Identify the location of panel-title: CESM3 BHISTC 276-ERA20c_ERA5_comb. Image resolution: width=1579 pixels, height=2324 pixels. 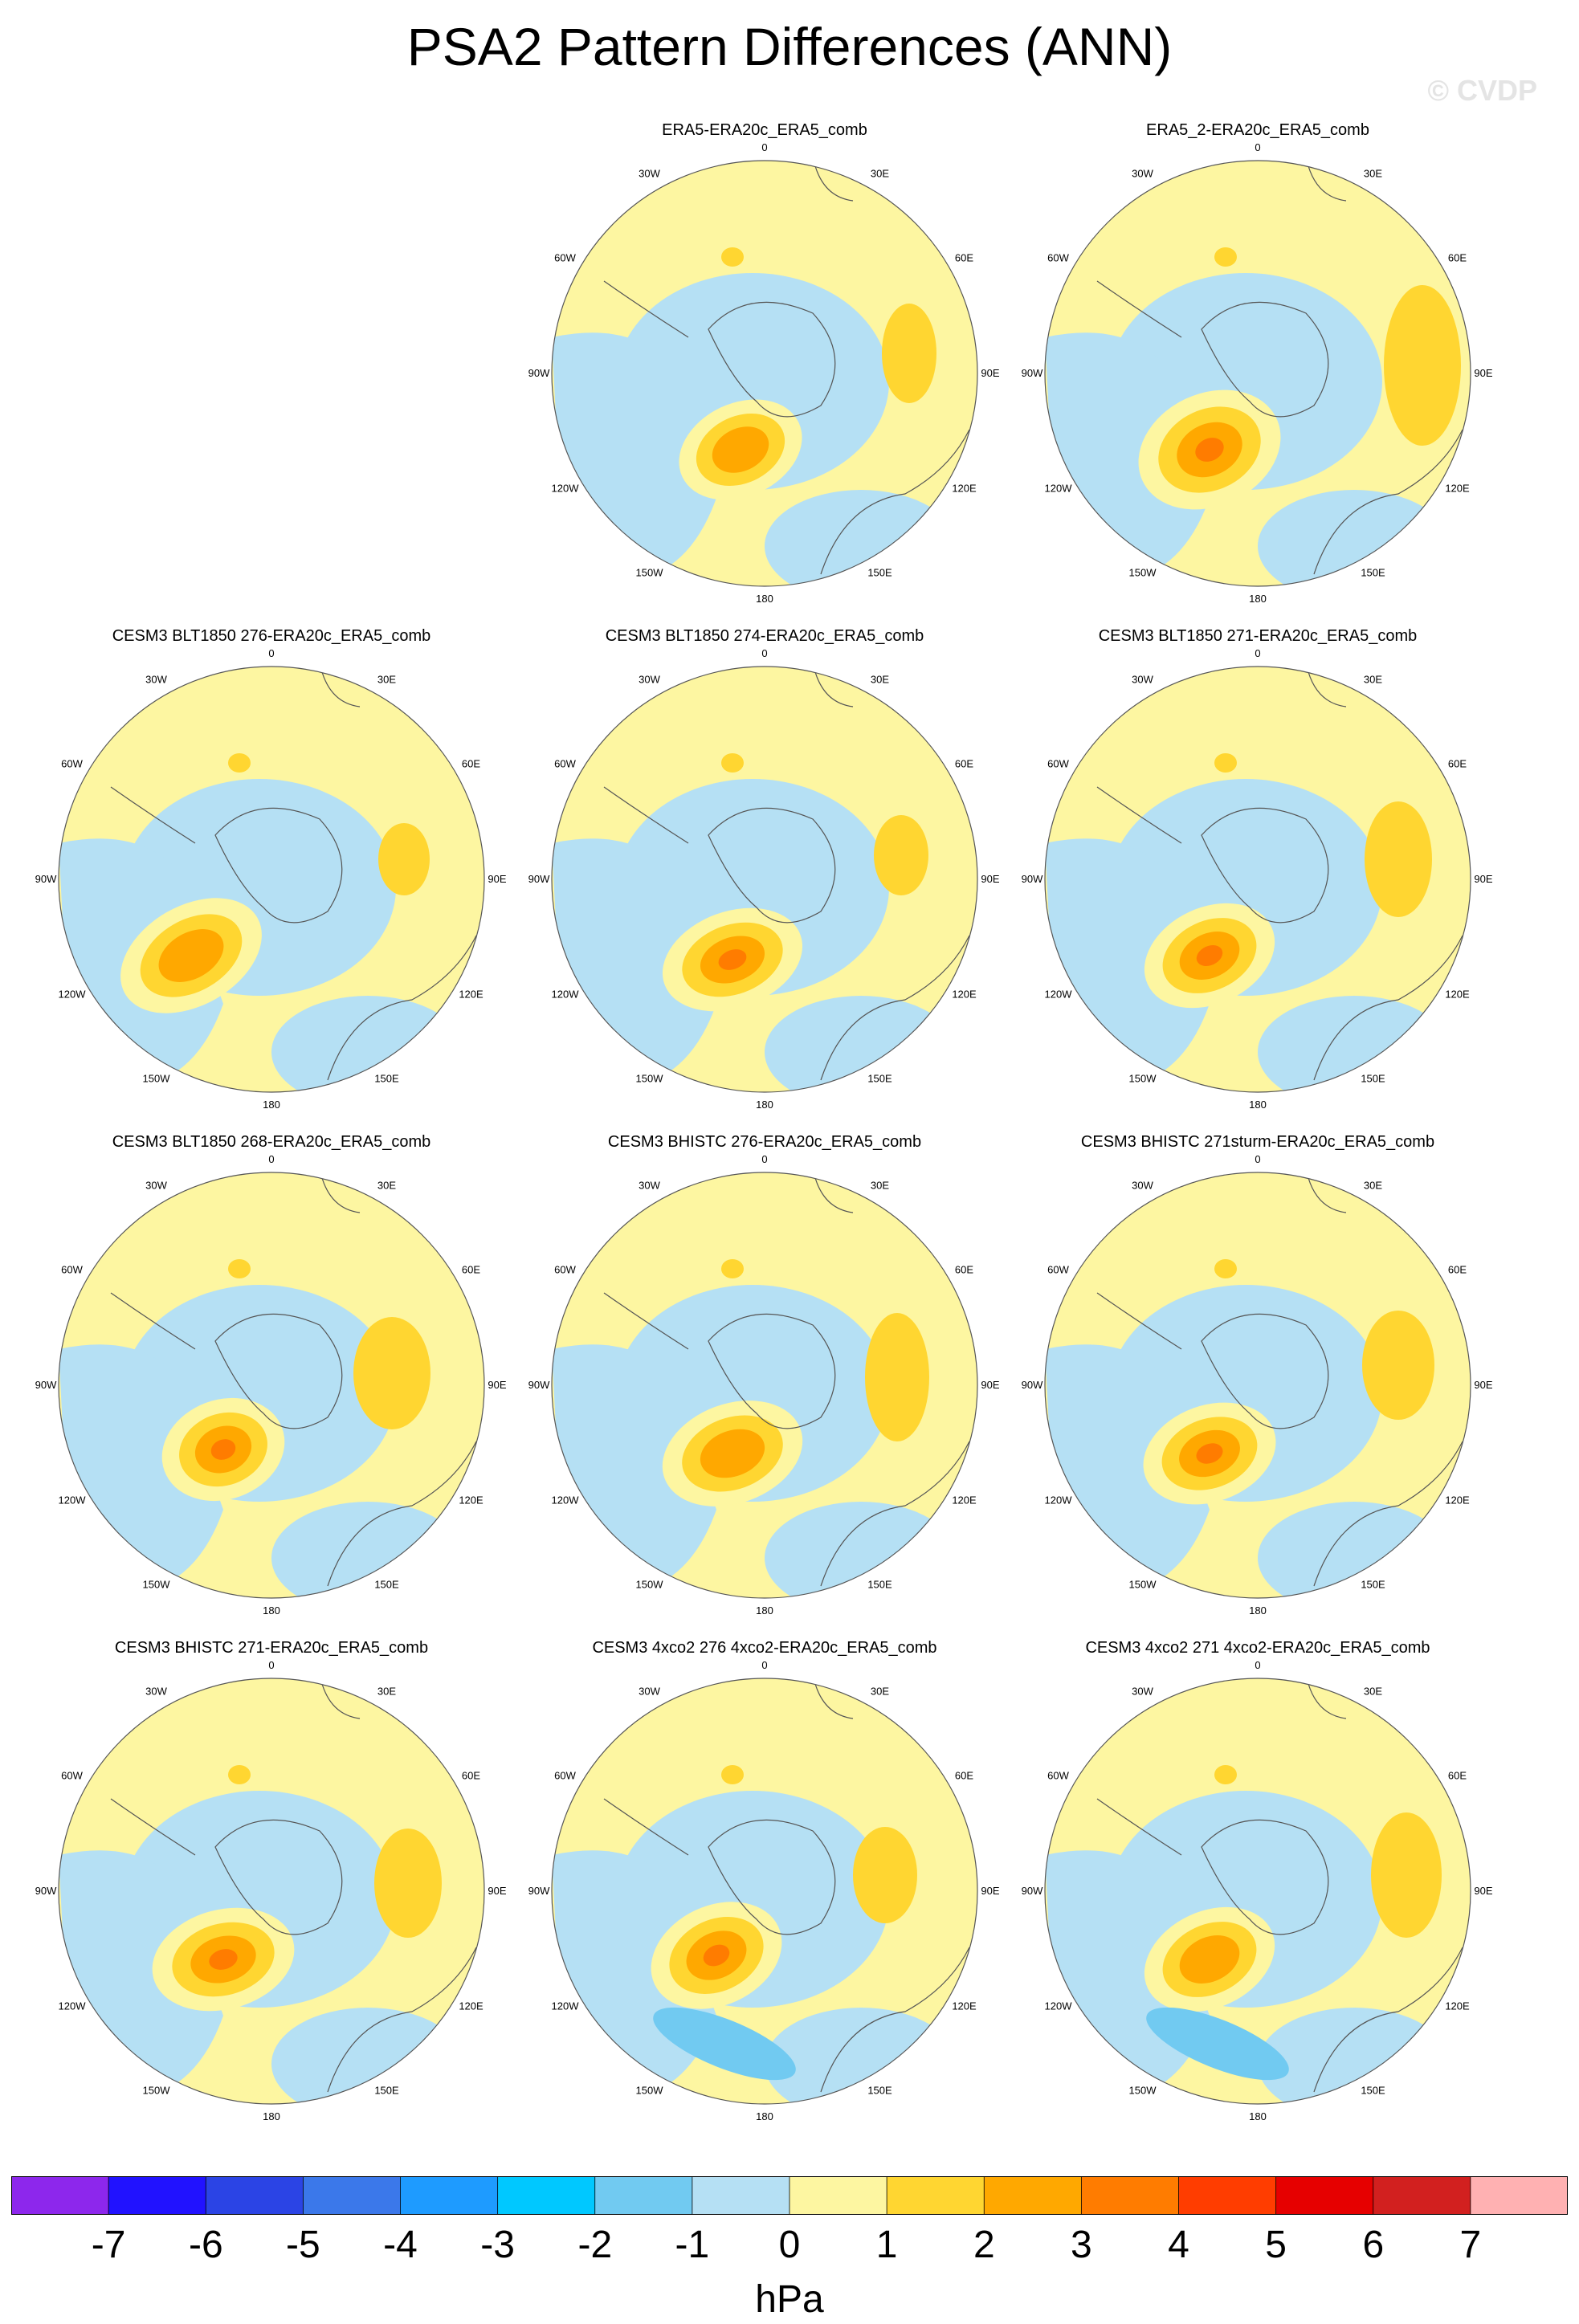
(764, 1142).